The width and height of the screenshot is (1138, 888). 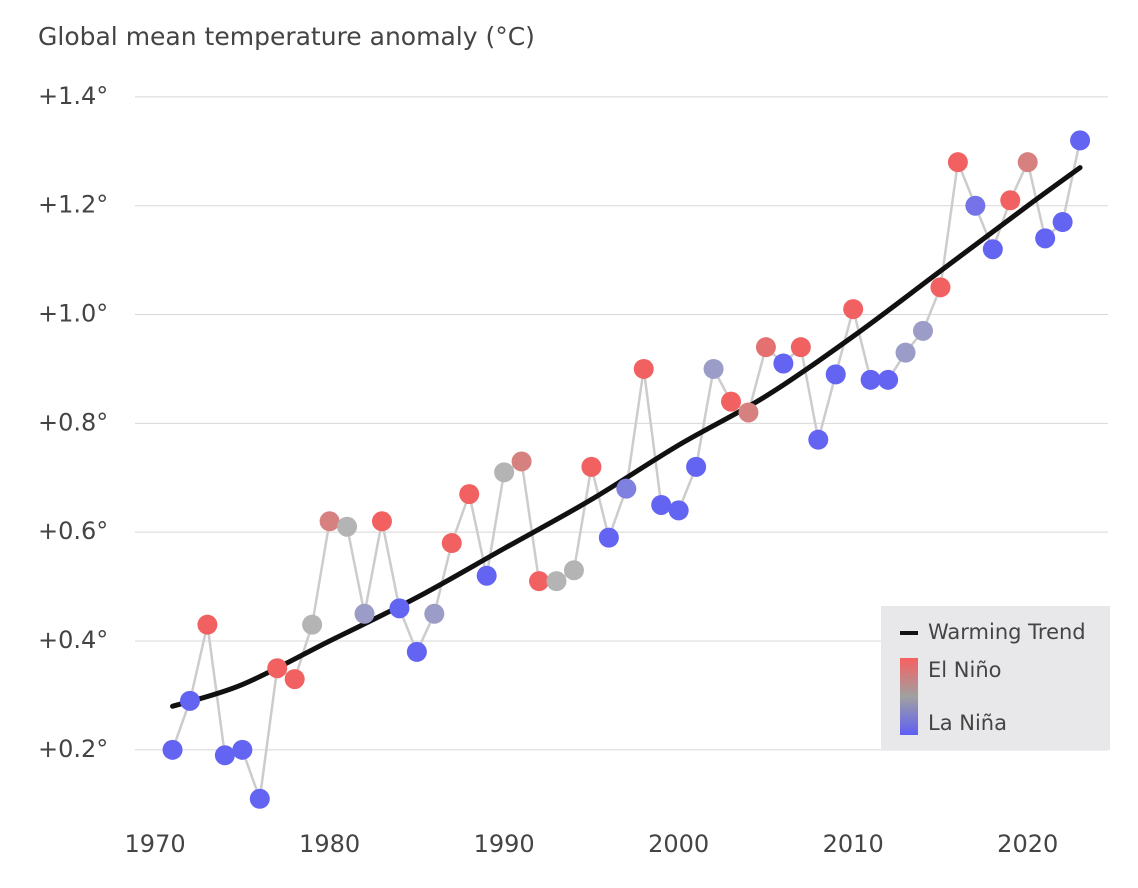 I want to click on legend: Warming Trend El Niño La Niña, so click(x=995, y=678).